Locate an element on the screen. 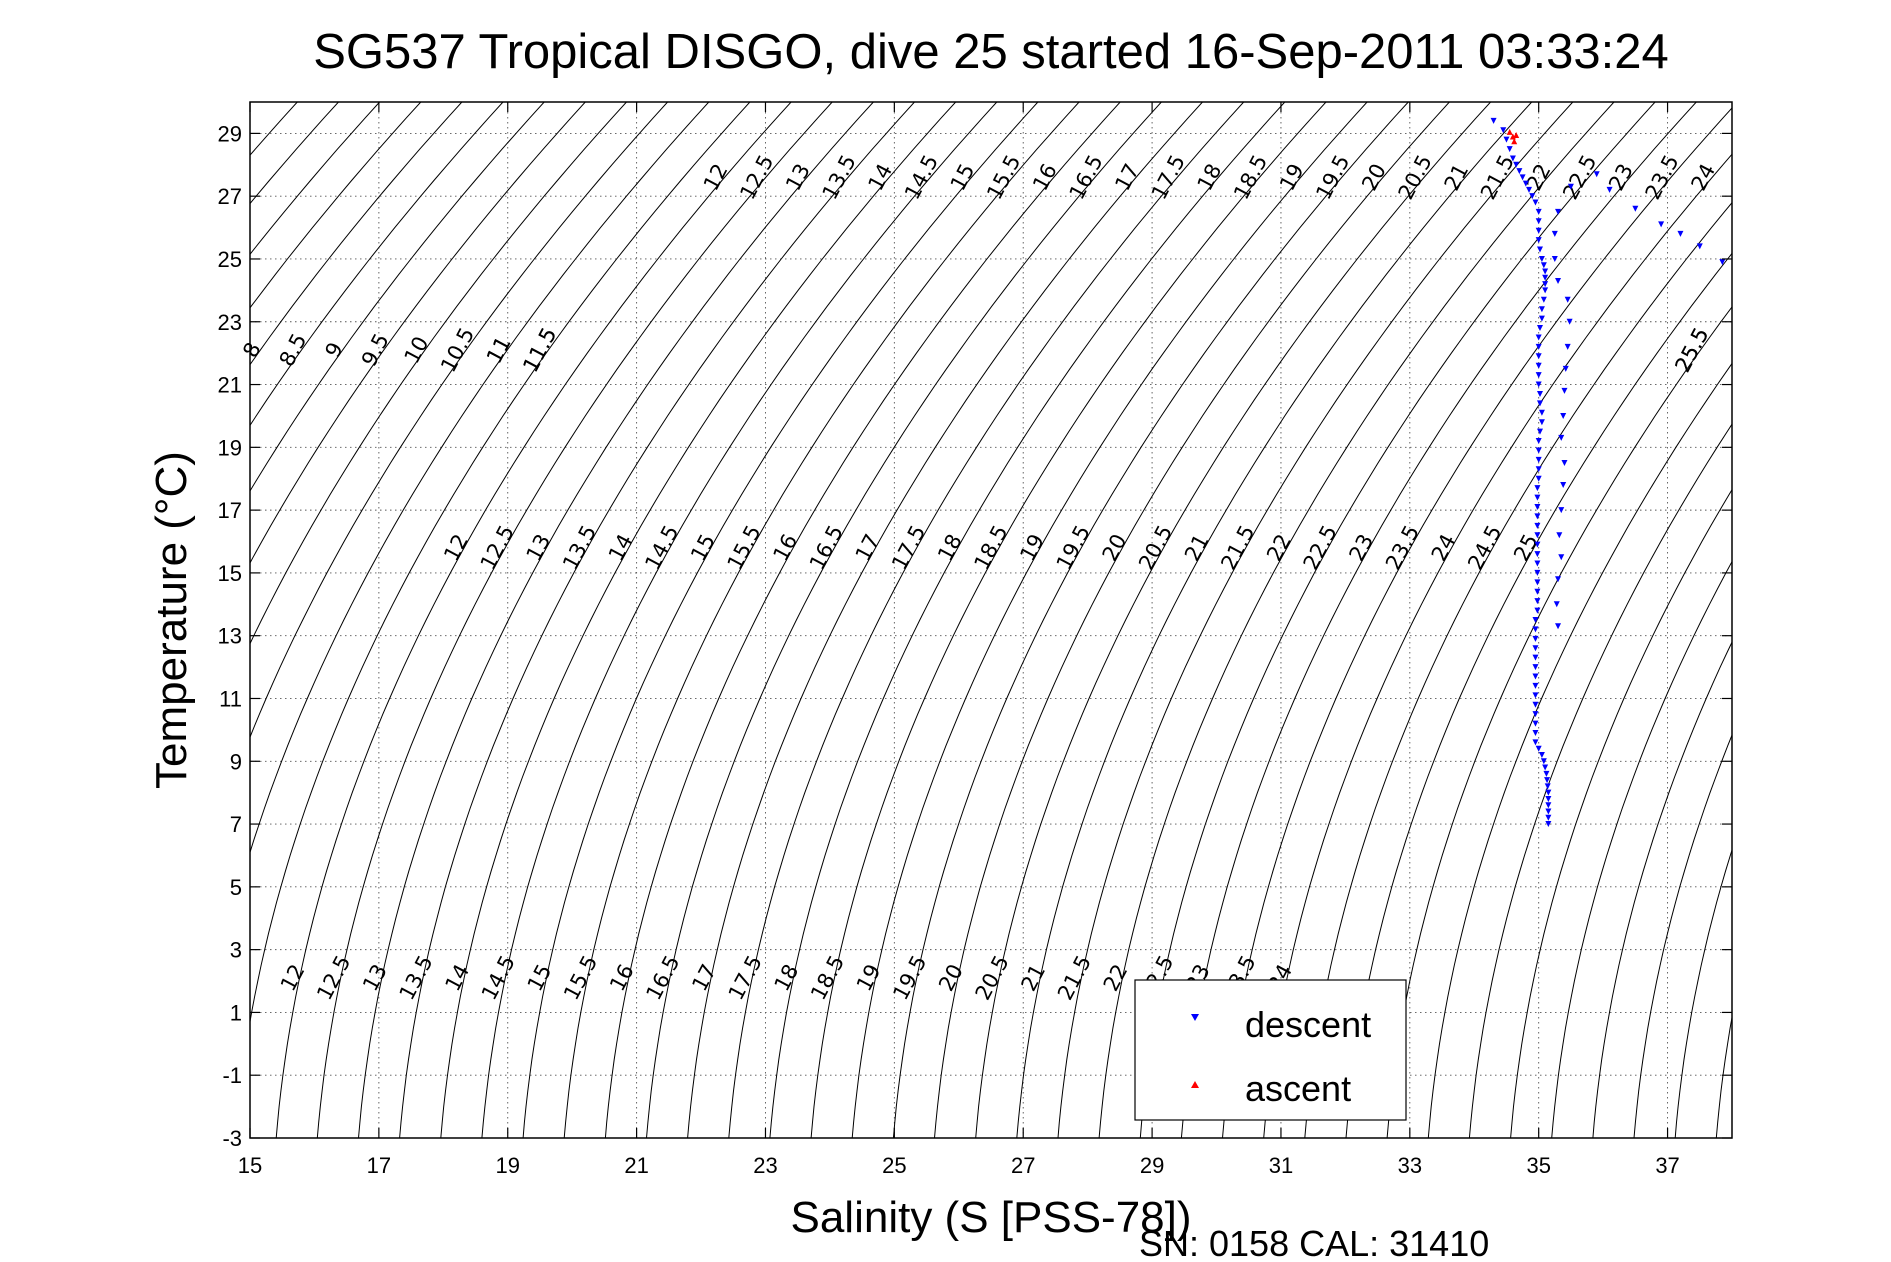 The image size is (1891, 1262). x-tick-label: 21 is located at coordinates (636, 1165).